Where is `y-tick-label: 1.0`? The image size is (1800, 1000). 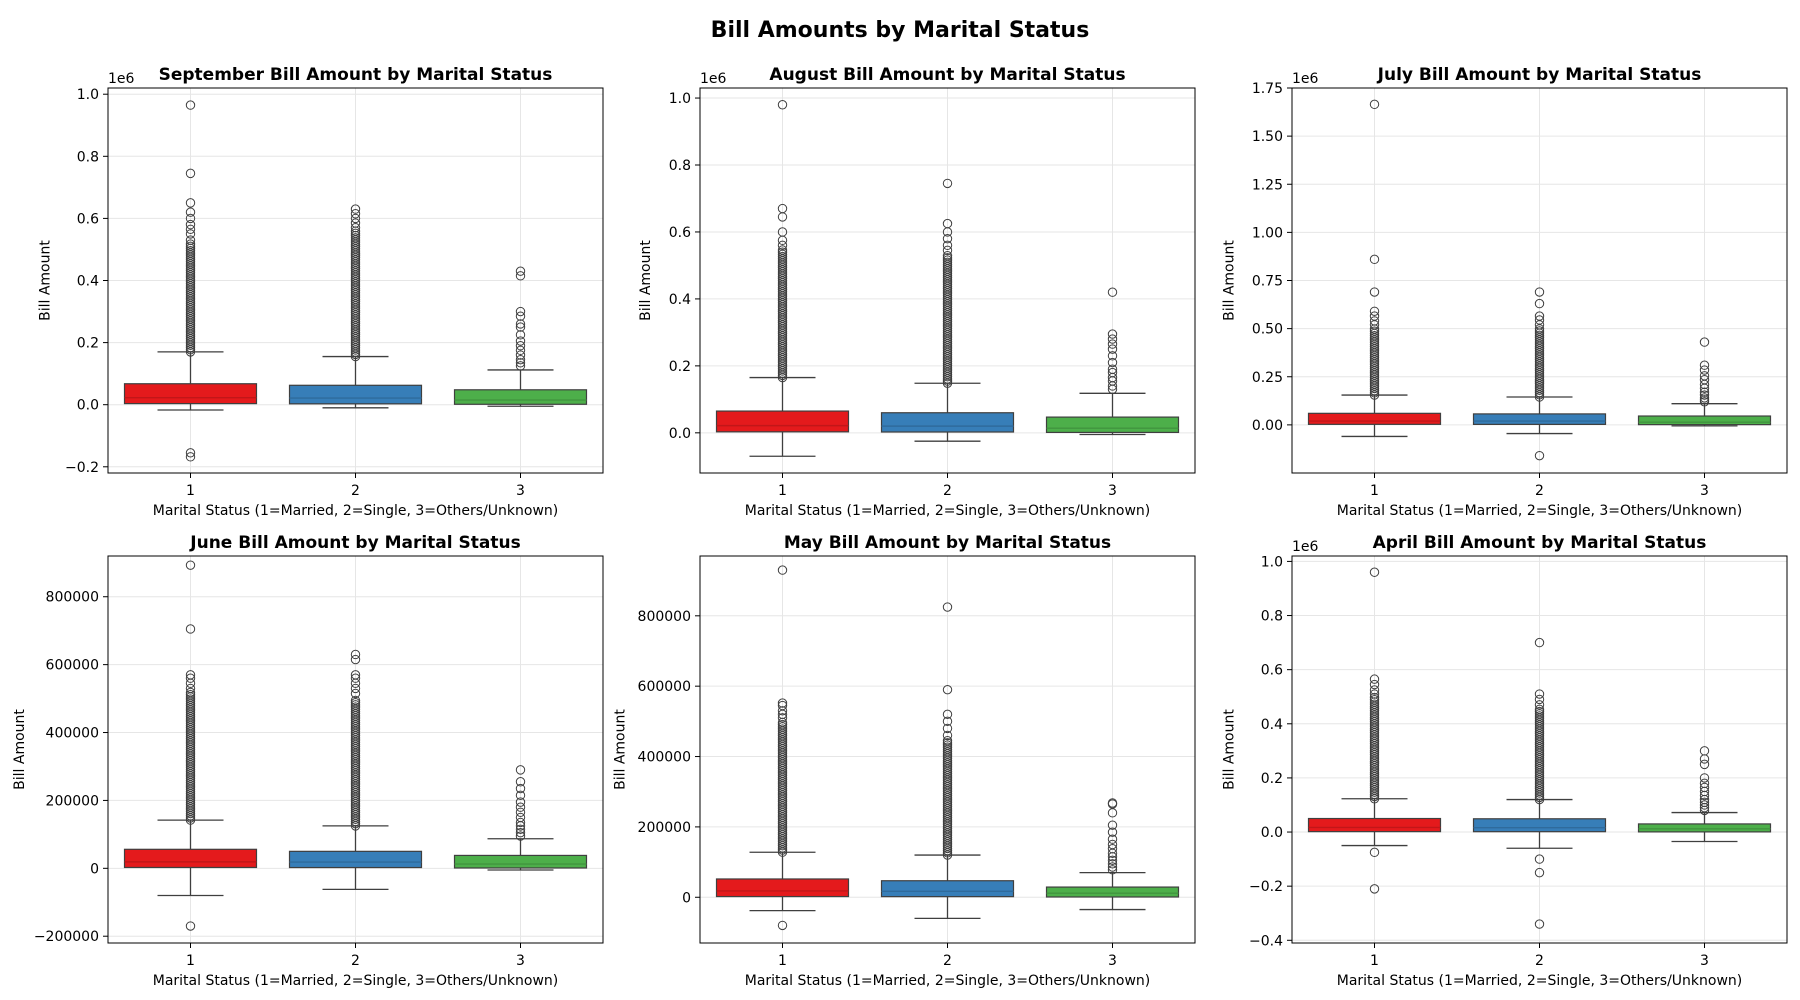
y-tick-label: 1.0 is located at coordinates (1272, 562).